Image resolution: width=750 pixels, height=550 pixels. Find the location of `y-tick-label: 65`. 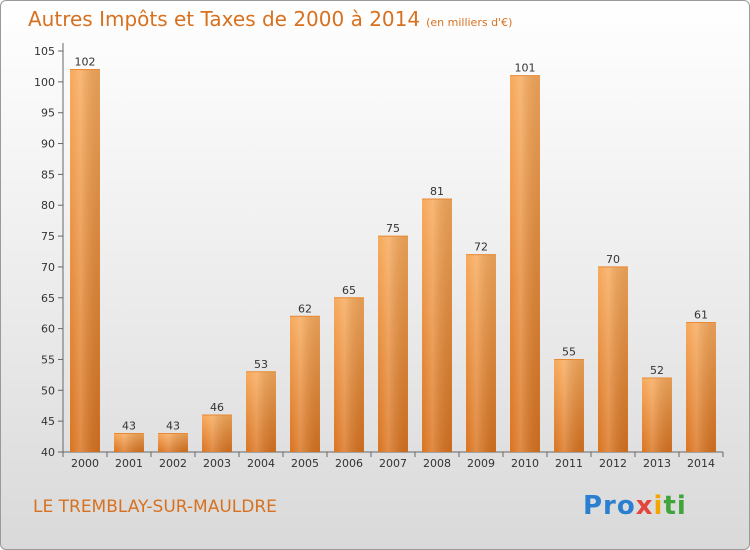

y-tick-label: 65 is located at coordinates (48, 298).